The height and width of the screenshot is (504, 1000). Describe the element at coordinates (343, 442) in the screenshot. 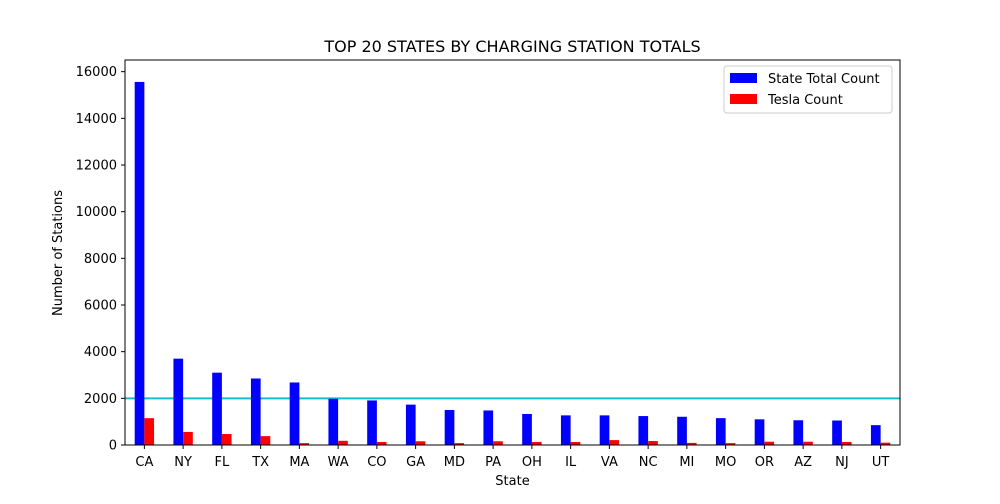

I see `bar-tesla-wa` at that location.